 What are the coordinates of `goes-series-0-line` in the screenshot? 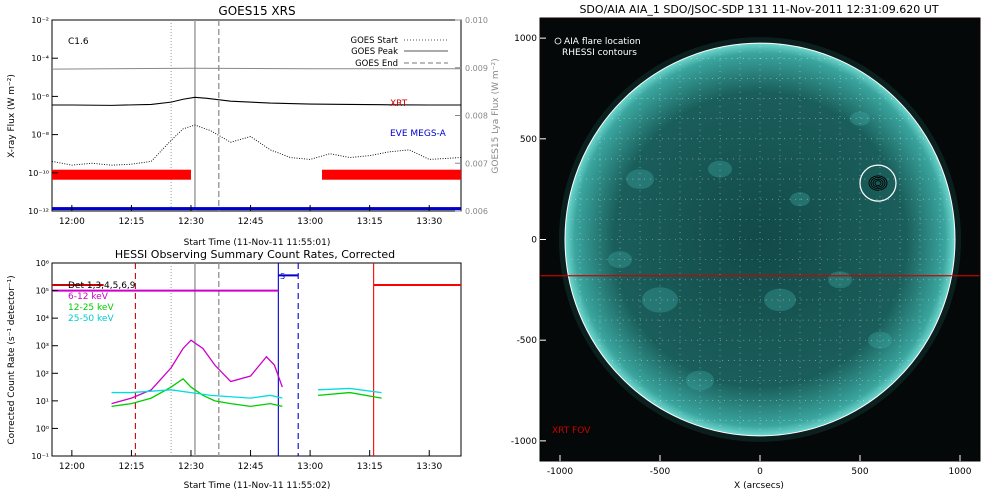 It's located at (256, 101).